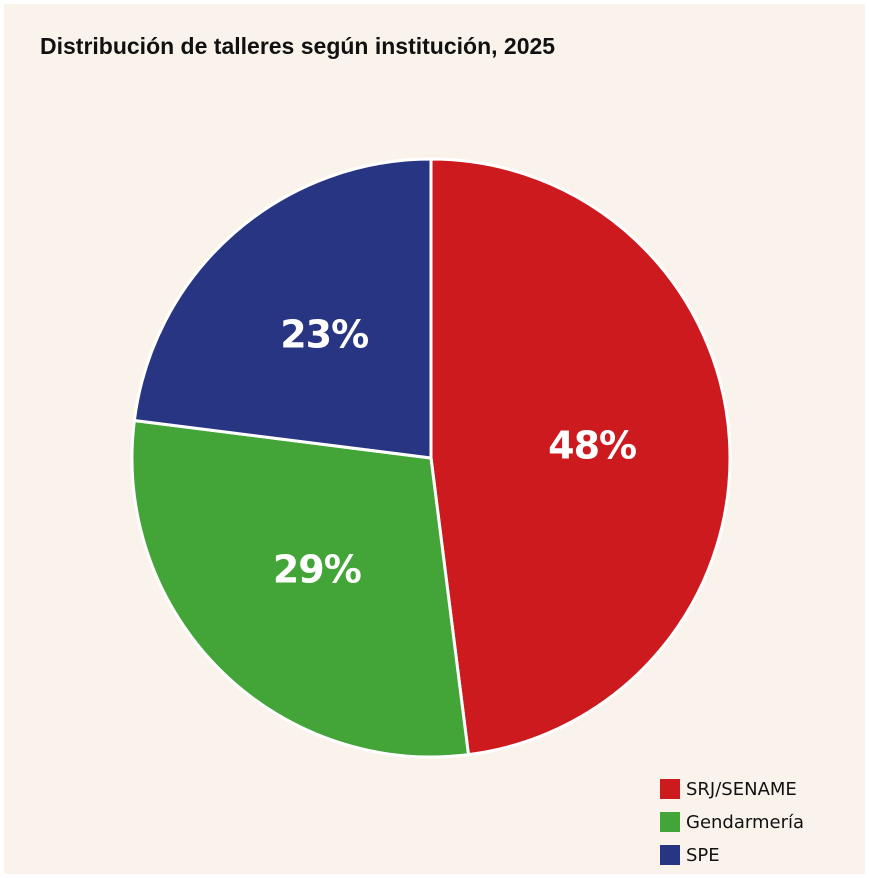 The image size is (869, 878). I want to click on legend-label: SRJ/SENAME, so click(741, 789).